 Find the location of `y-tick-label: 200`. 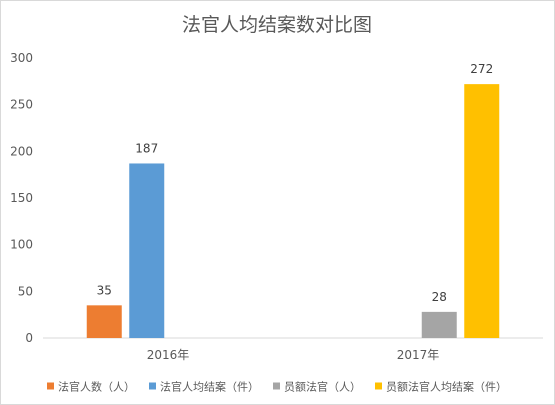

y-tick-label: 200 is located at coordinates (21, 151).